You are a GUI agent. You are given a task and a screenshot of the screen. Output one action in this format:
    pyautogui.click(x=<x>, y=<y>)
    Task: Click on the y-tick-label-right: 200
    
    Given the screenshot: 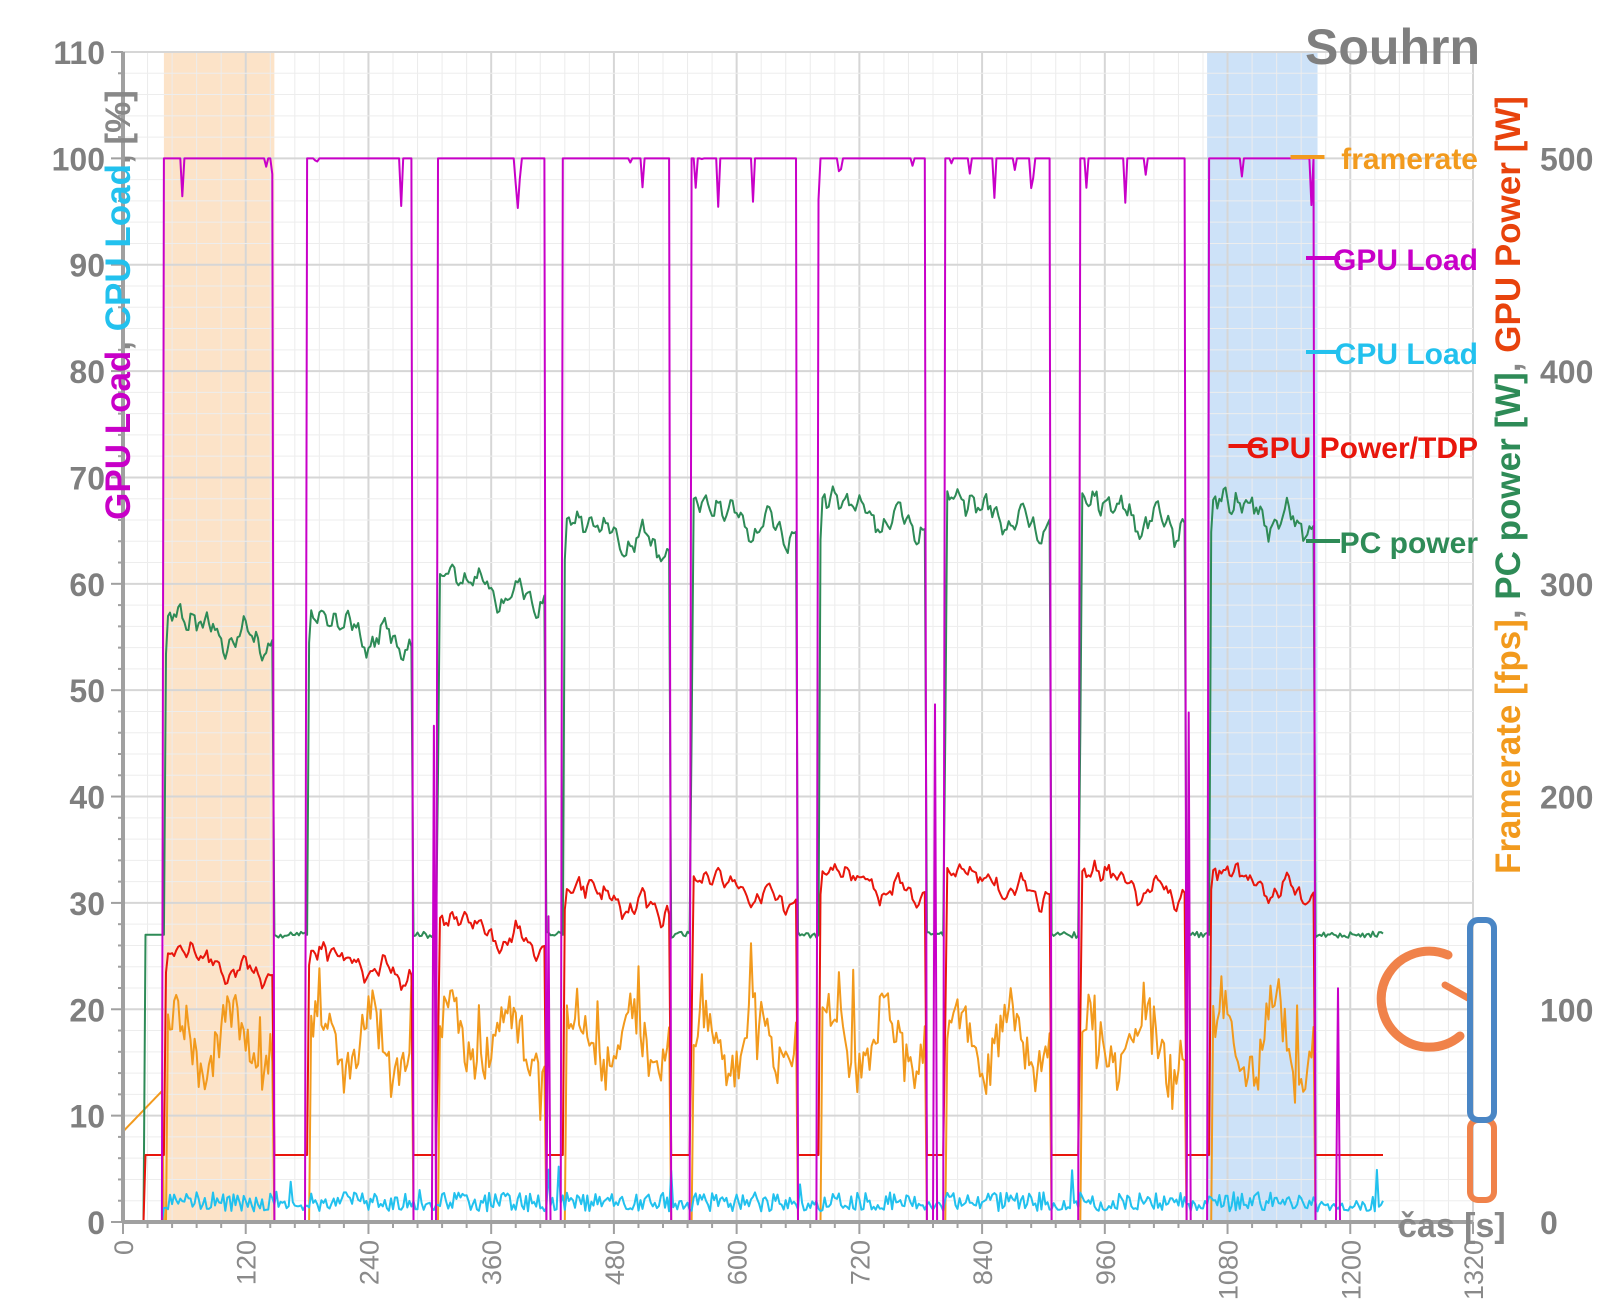 What is the action you would take?
    pyautogui.click(x=1566, y=798)
    